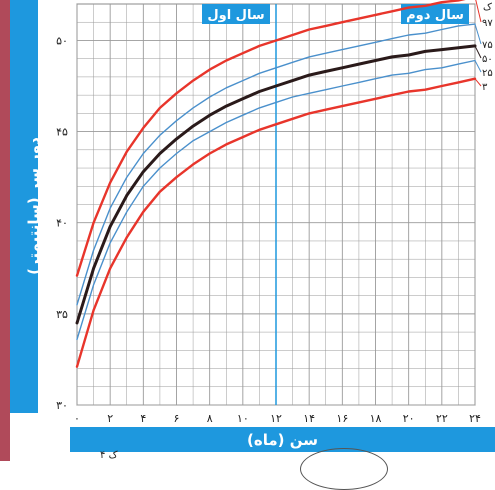 The width and height of the screenshot is (495, 490). What do you see at coordinates (109, 455) in the screenshot?
I see `cropped-caption-fragment: ۴ ک` at bounding box center [109, 455].